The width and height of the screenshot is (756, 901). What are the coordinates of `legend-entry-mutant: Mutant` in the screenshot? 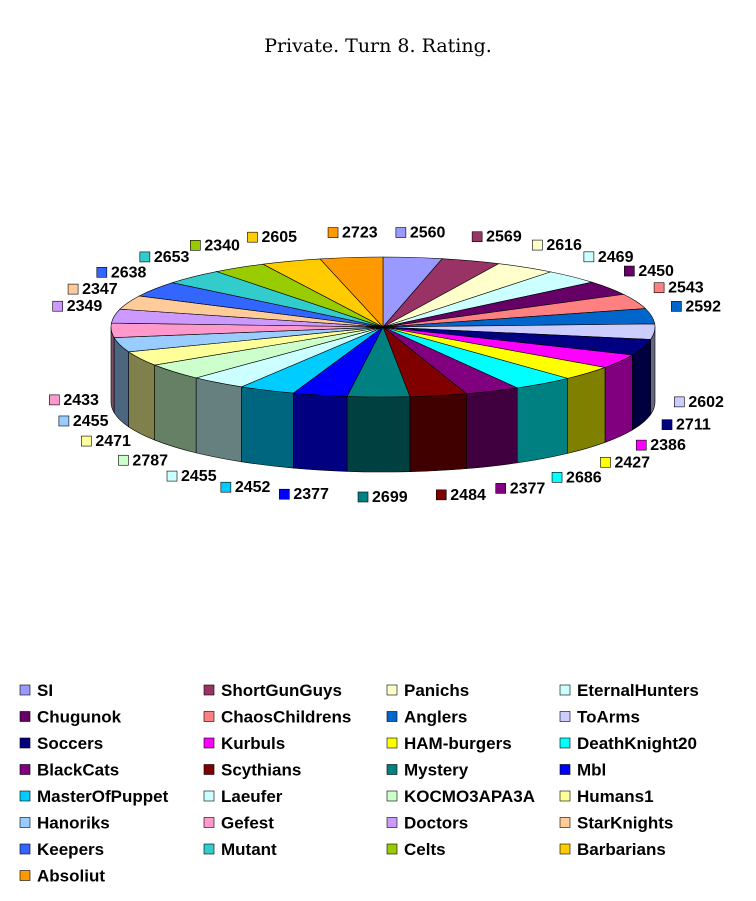 It's located at (240, 849).